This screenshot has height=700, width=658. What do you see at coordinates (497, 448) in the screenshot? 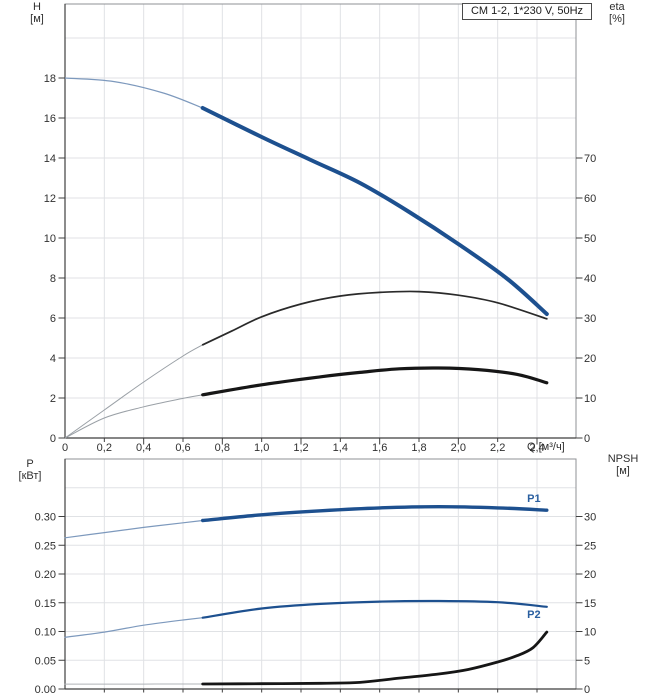
I see `x-tick-label: 2,2` at bounding box center [497, 448].